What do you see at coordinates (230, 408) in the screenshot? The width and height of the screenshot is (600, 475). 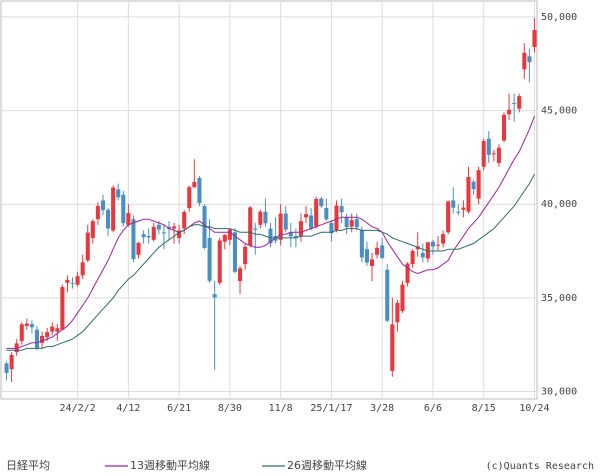 I see `x-tick-label: 8/30` at bounding box center [230, 408].